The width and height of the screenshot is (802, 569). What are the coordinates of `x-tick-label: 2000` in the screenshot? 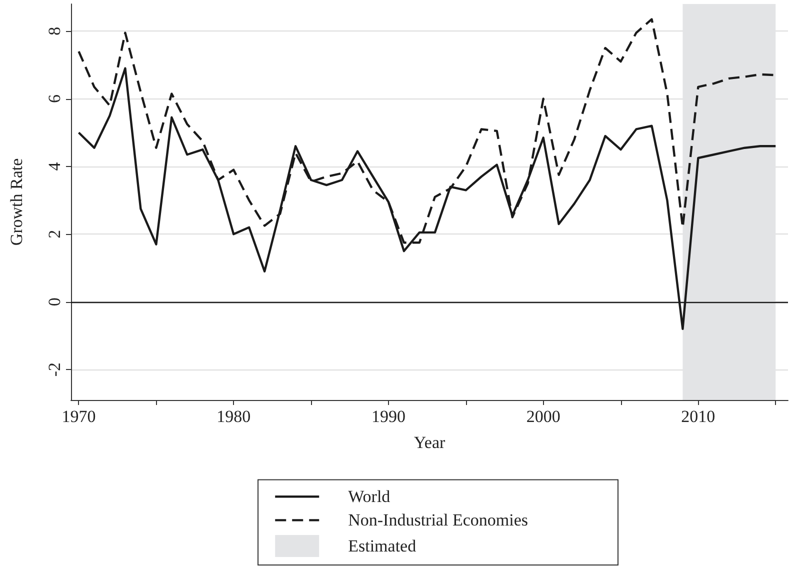 It's located at (543, 416).